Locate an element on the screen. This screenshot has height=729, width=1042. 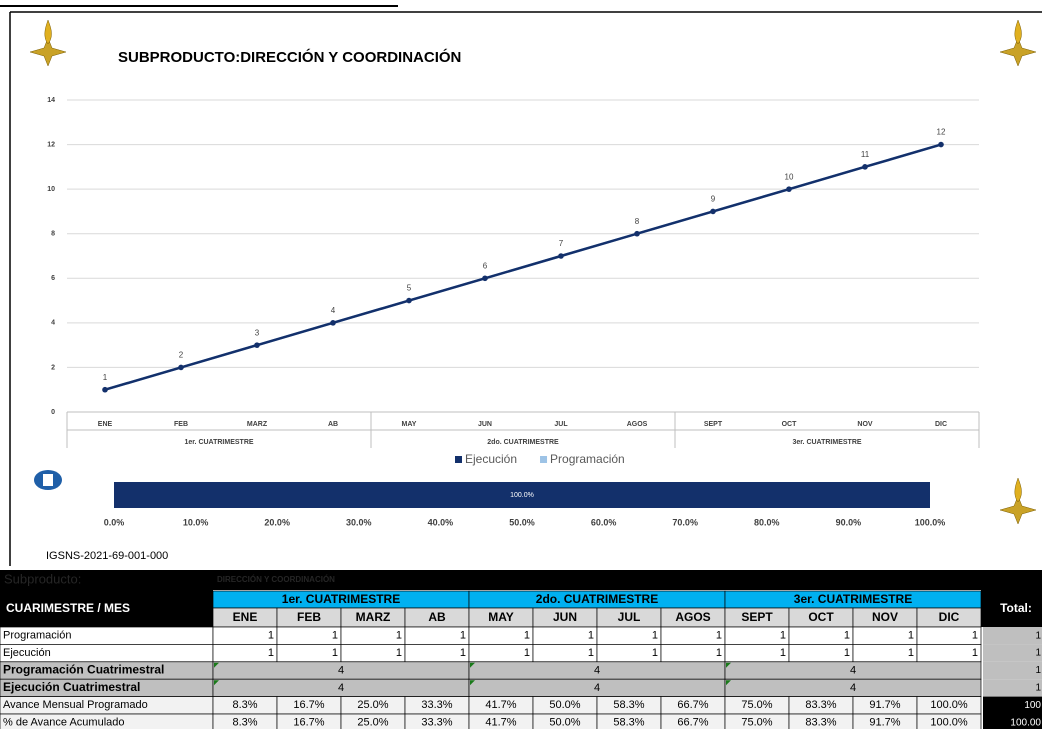
row-label: Programación is located at coordinates (37, 636).